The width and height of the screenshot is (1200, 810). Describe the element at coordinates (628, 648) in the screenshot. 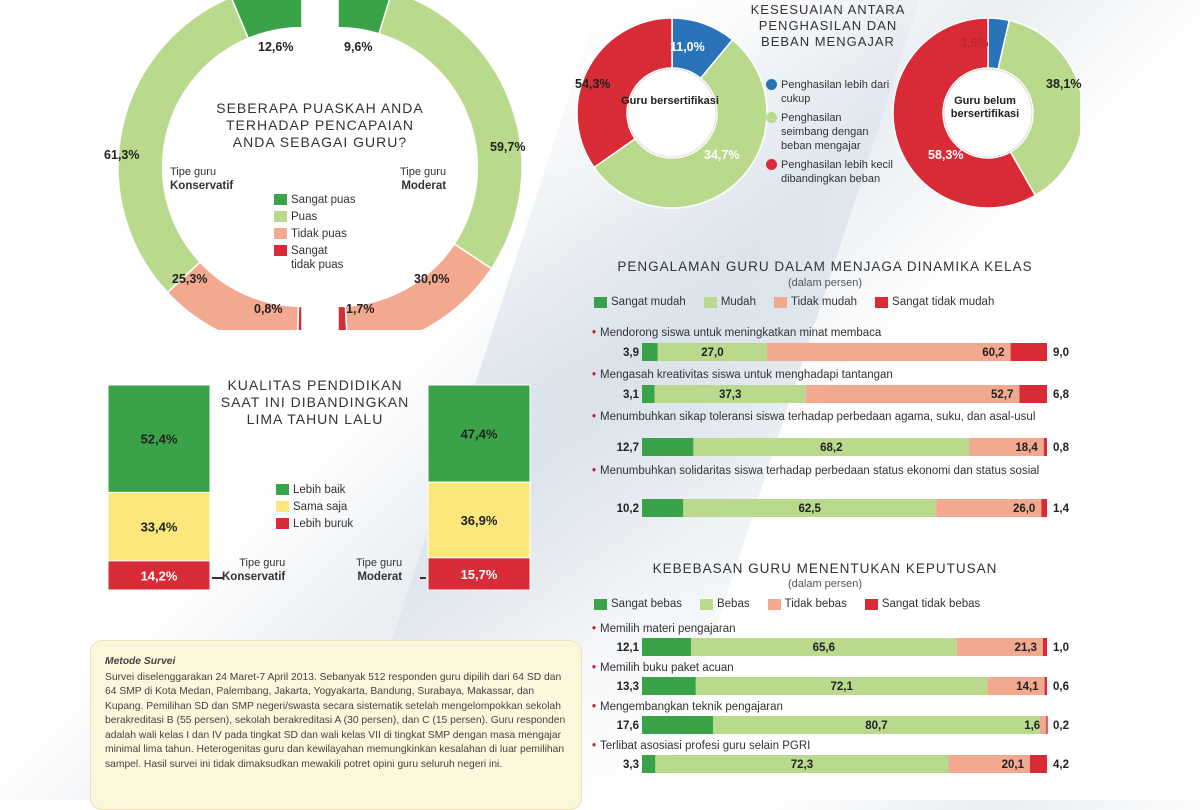

I see `freedom-left-label-0: 12,1` at that location.